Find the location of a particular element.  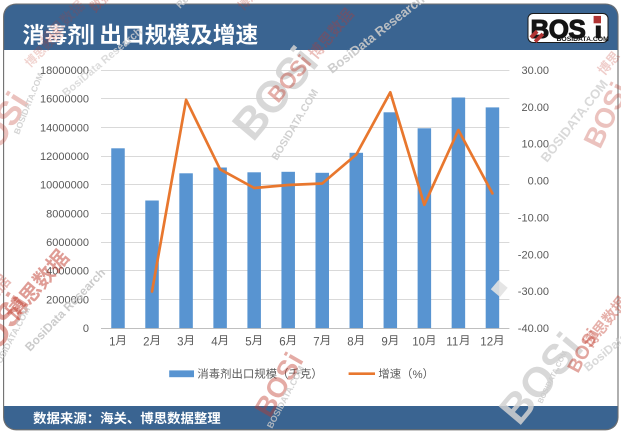

svg-text: 10.00 is located at coordinates (535, 145).